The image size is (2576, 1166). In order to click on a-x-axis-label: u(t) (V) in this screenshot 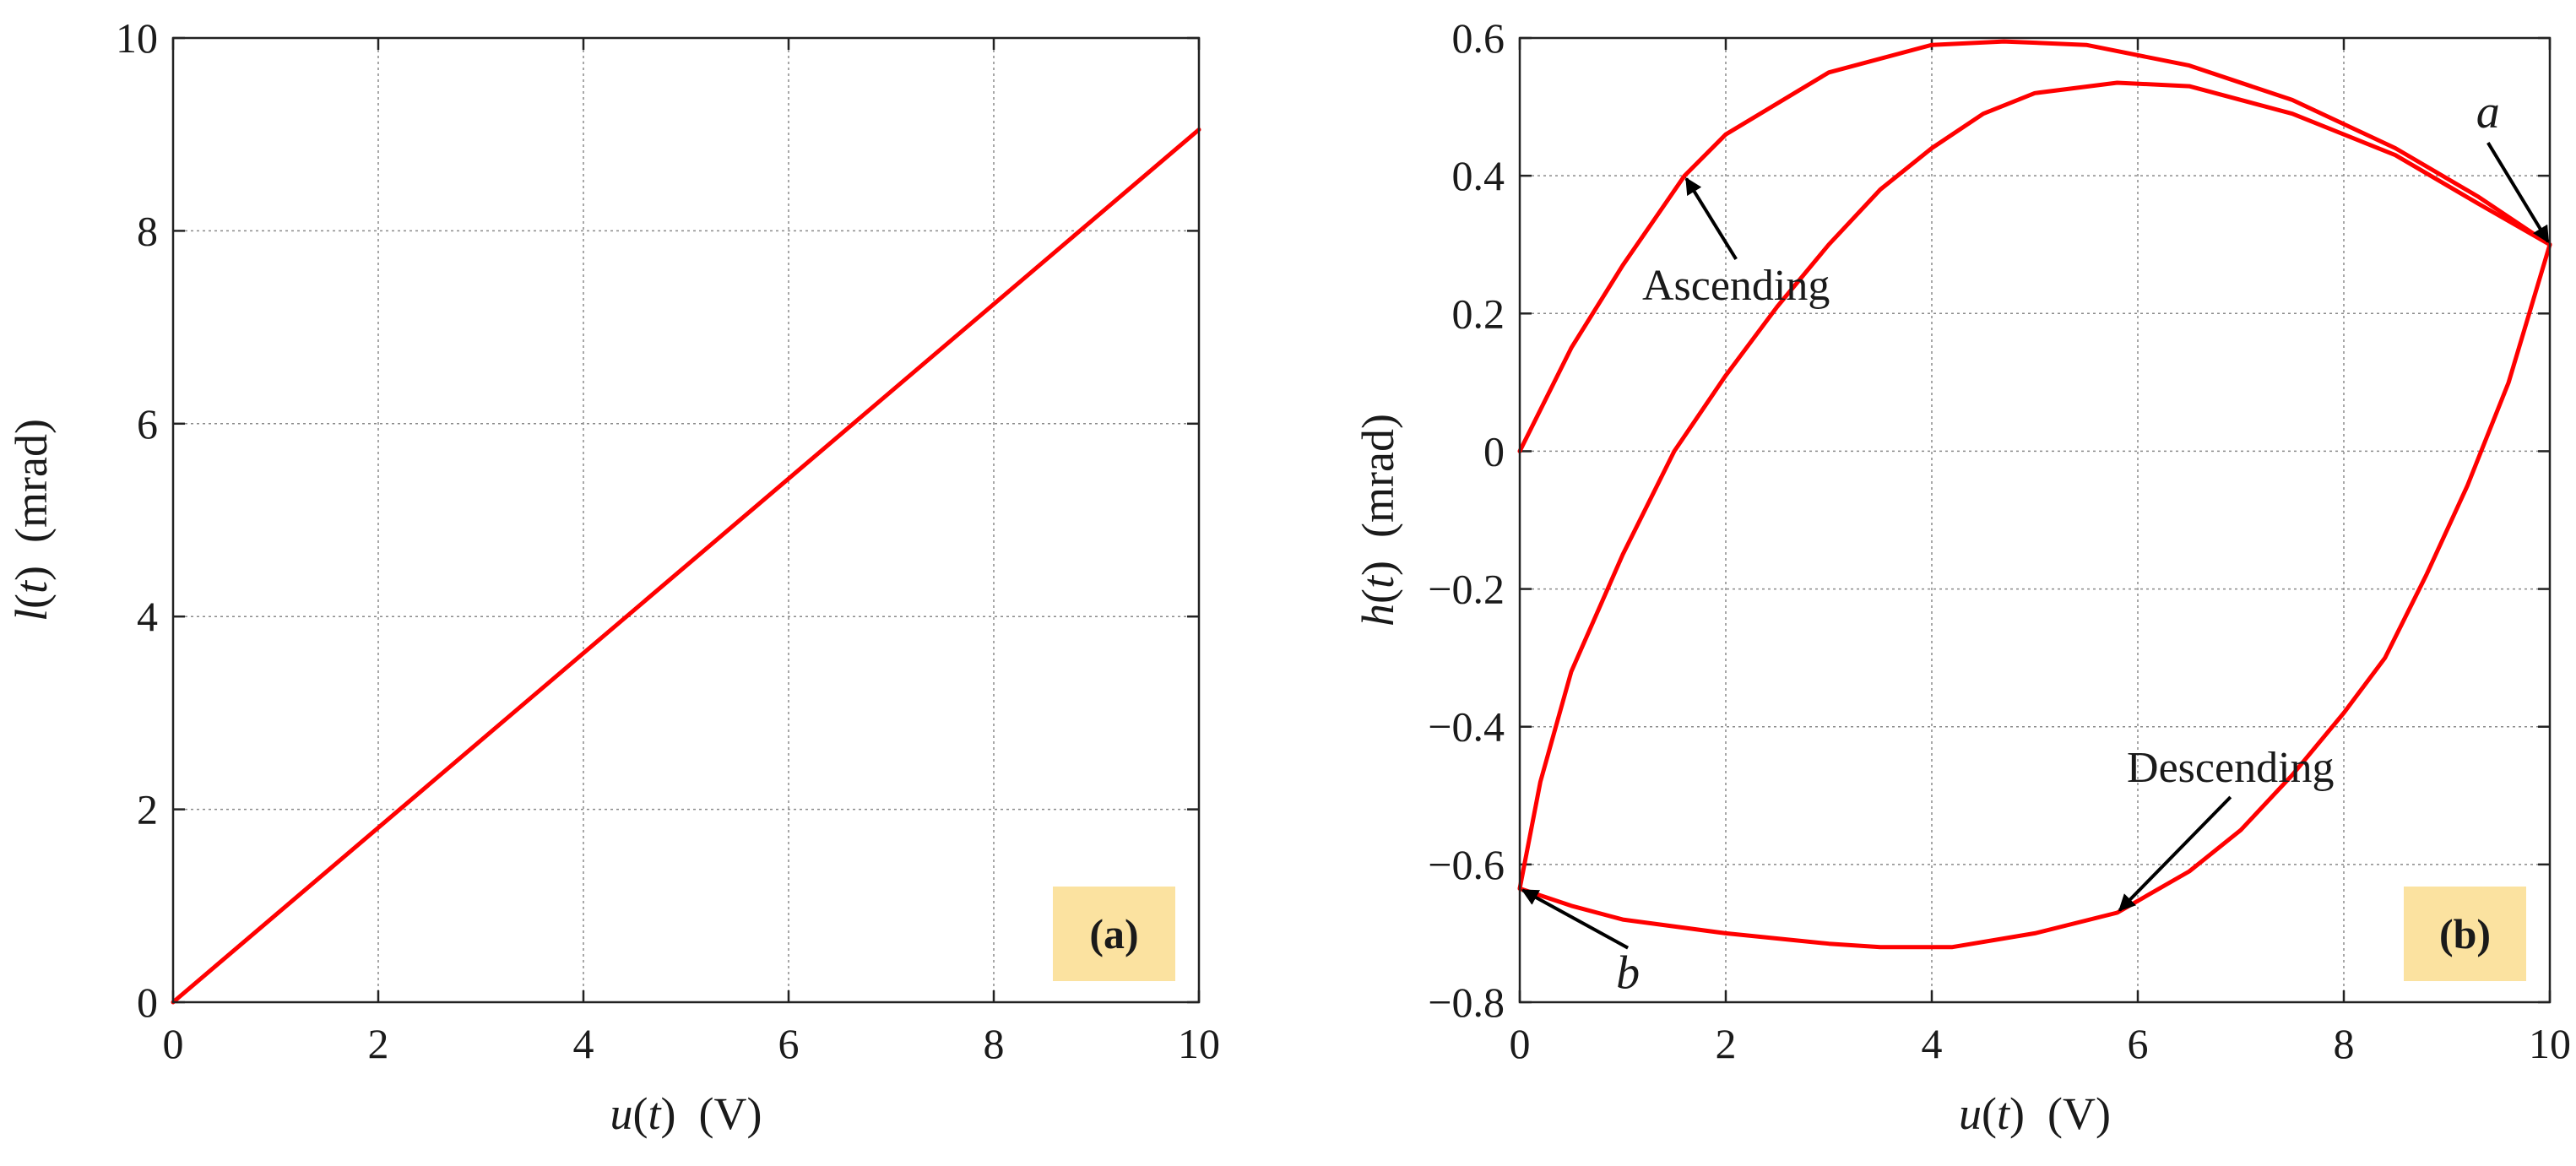, I will do `click(686, 1113)`.